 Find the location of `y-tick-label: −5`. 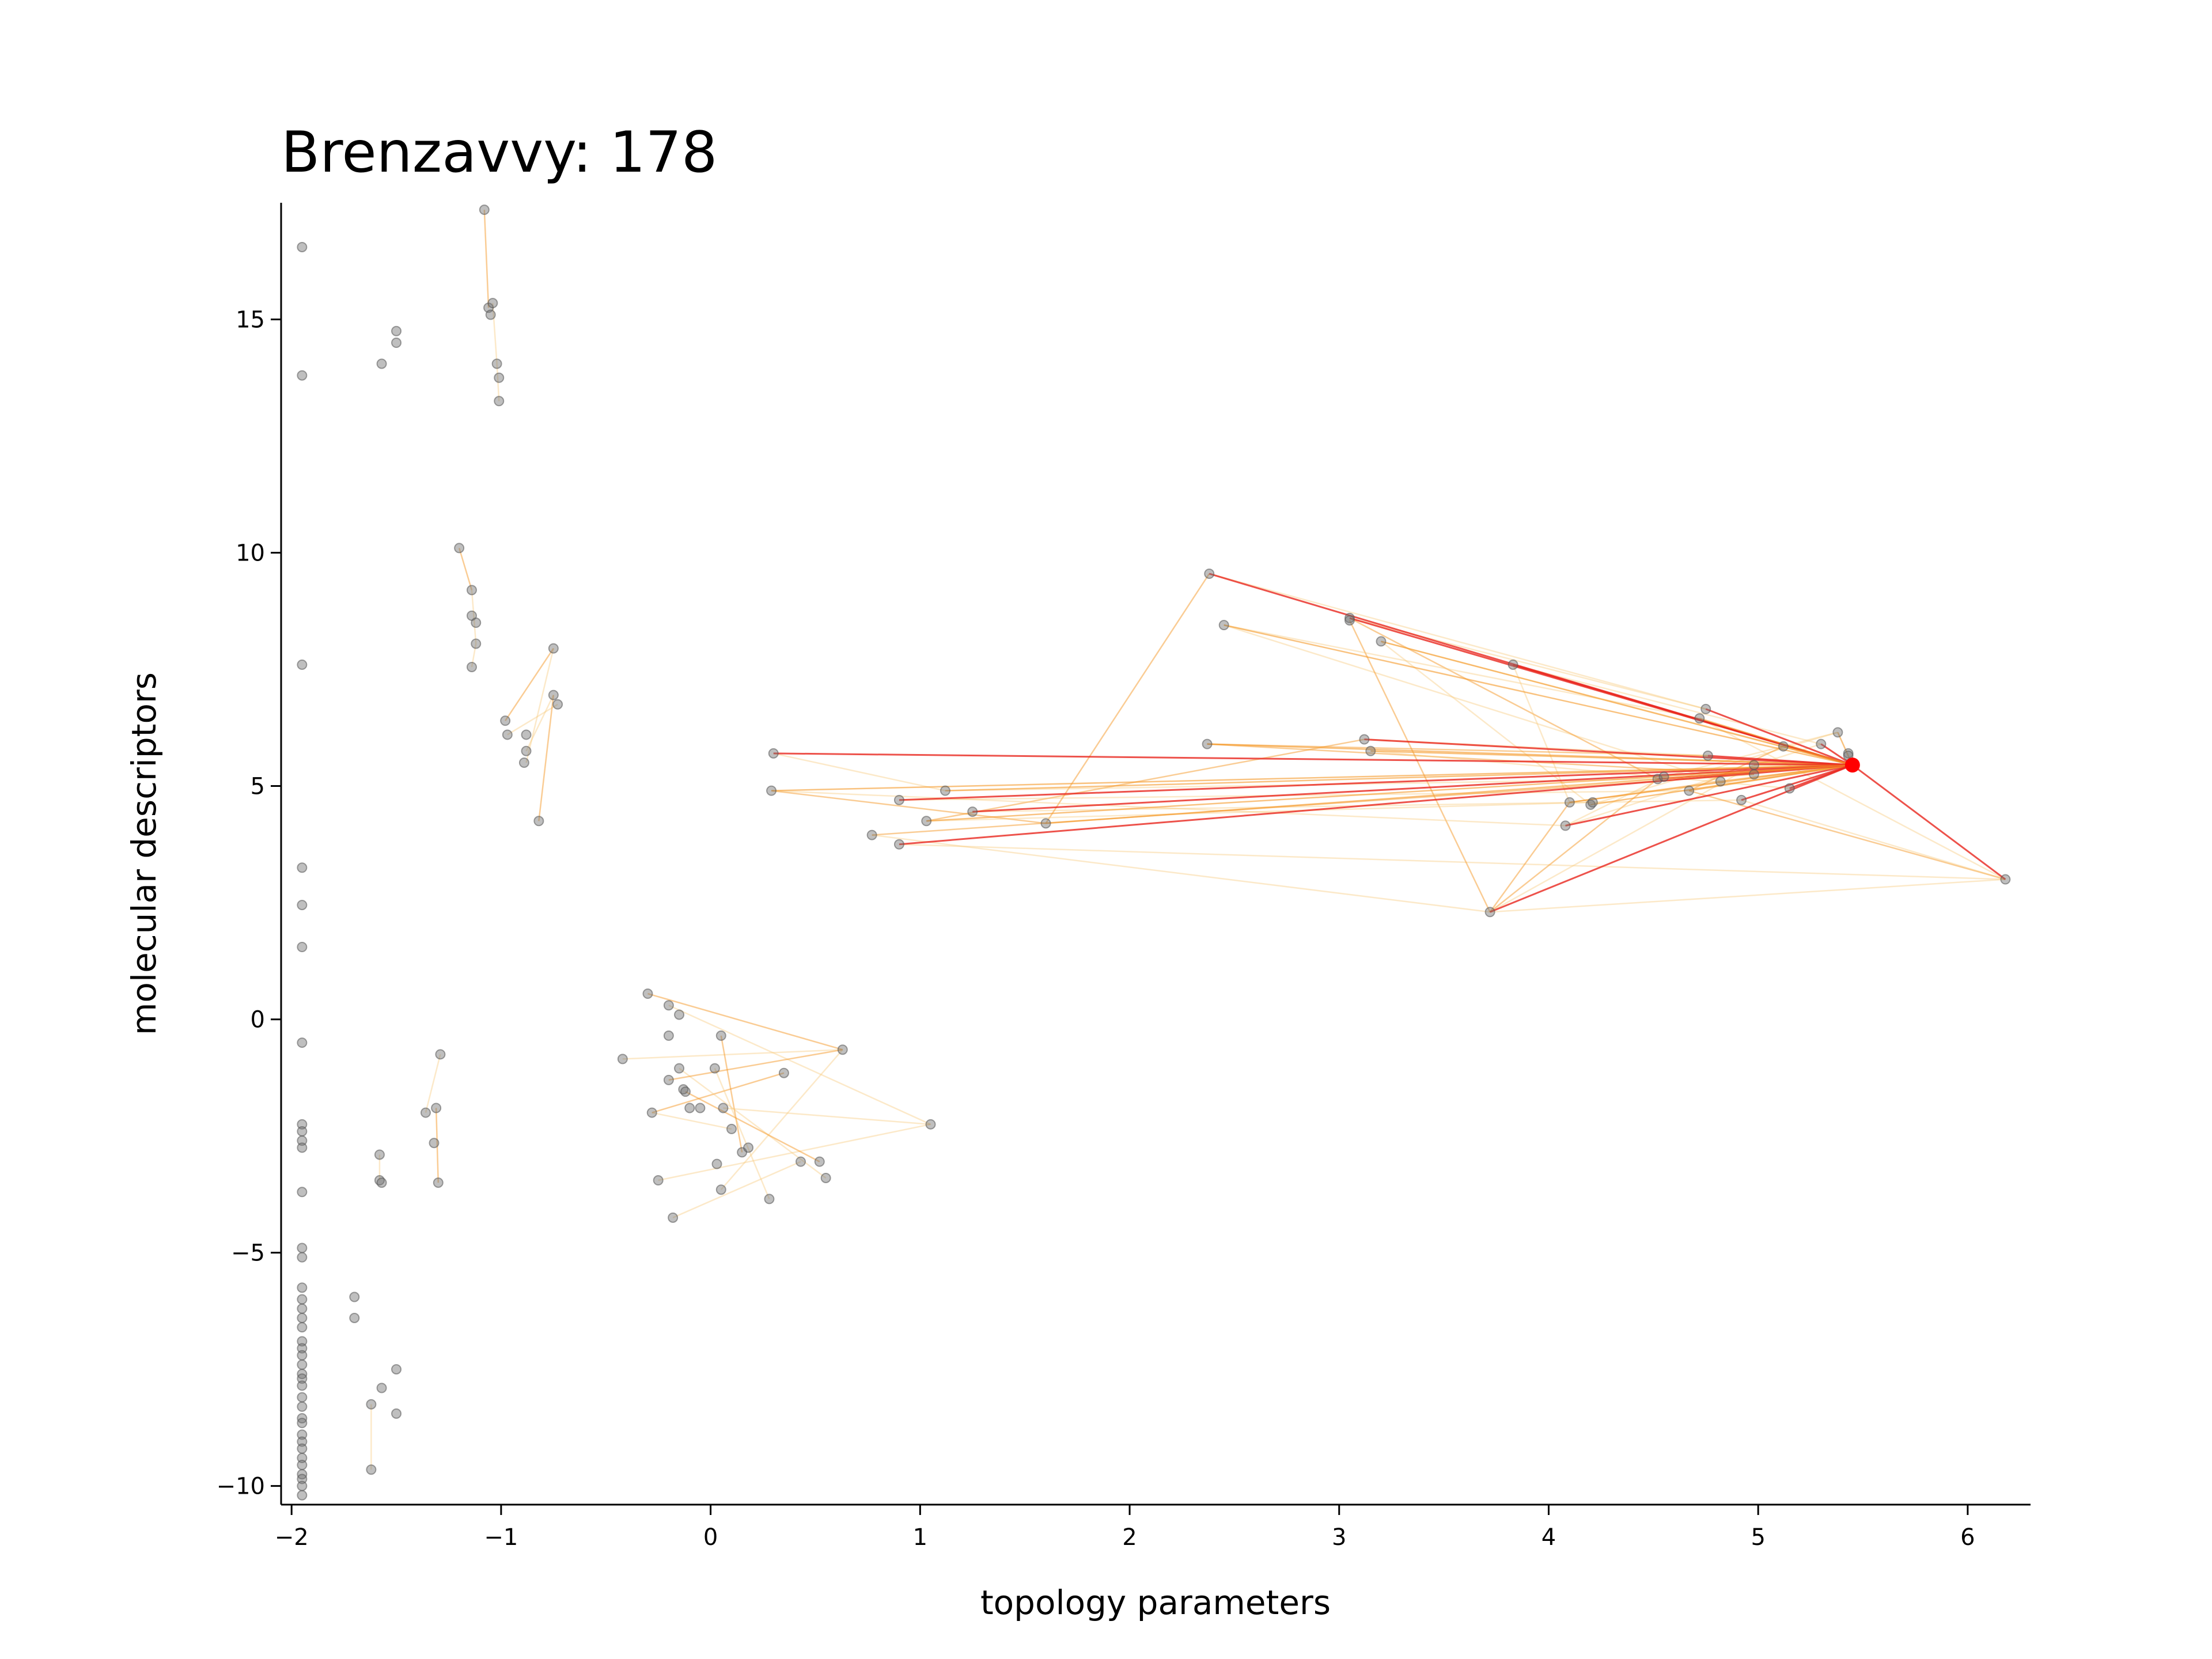

y-tick-label: −5 is located at coordinates (248, 1253).